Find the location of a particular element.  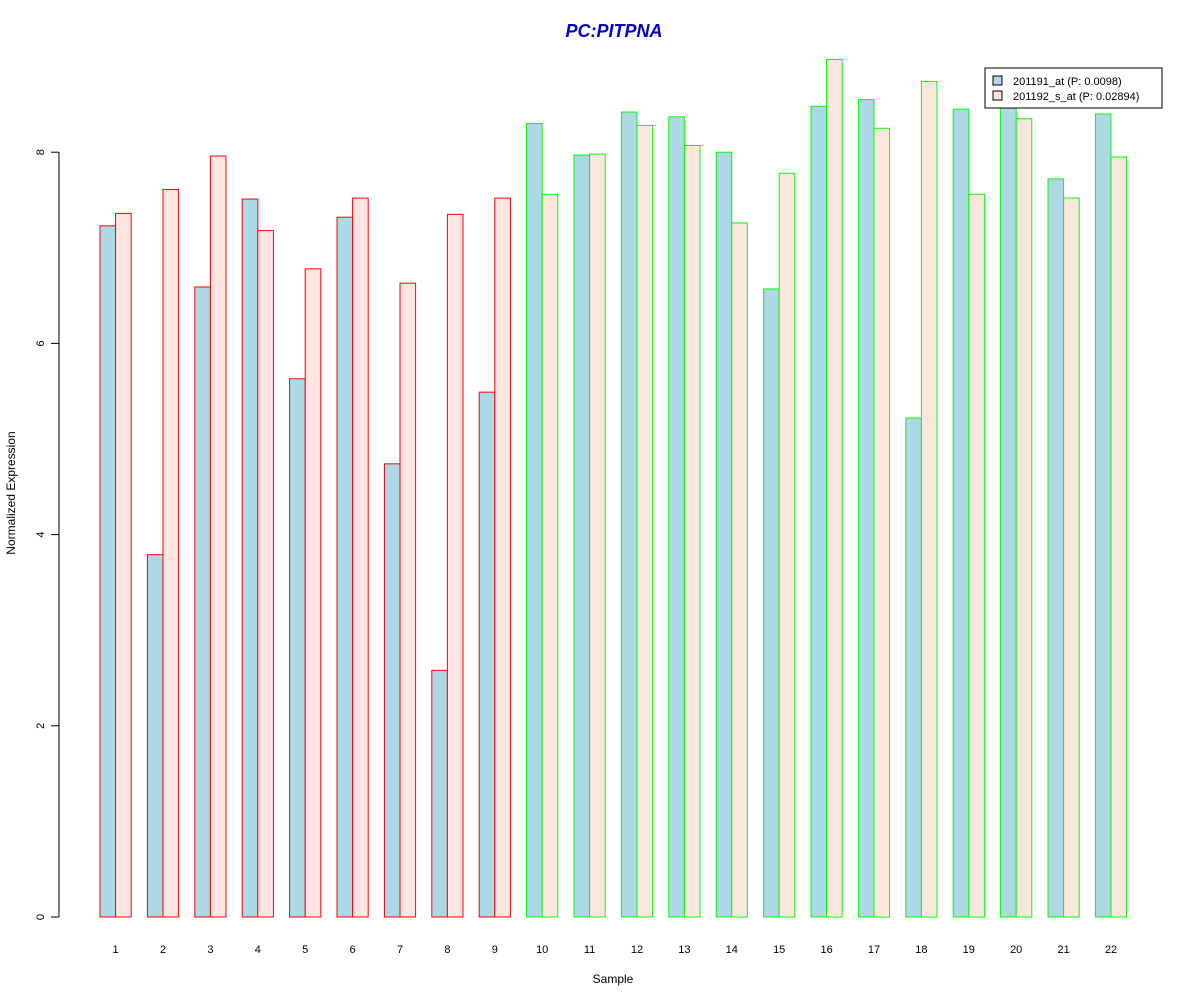

x-axis-title: Sample is located at coordinates (613, 979).